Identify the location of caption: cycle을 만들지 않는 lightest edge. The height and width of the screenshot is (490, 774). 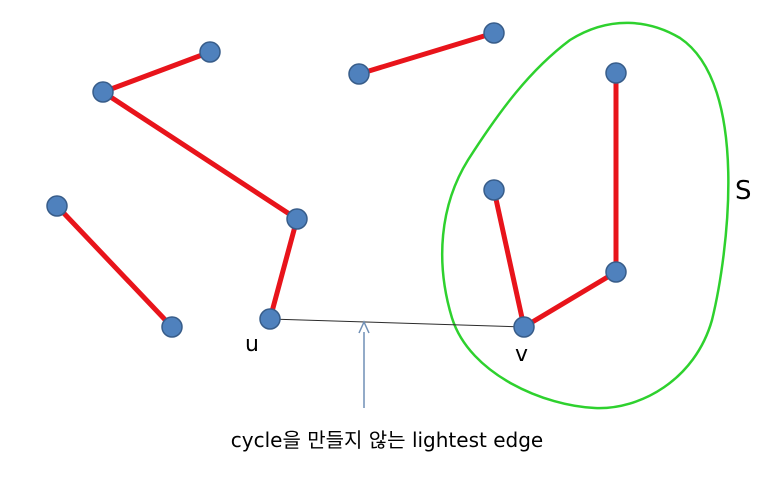
(387, 440).